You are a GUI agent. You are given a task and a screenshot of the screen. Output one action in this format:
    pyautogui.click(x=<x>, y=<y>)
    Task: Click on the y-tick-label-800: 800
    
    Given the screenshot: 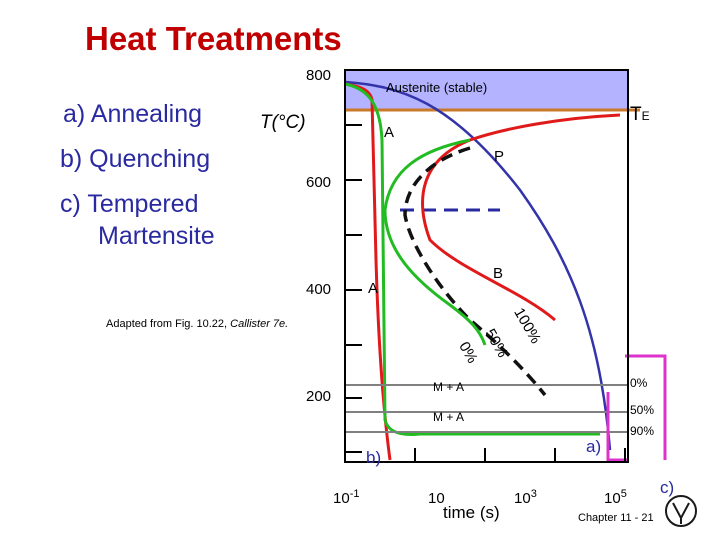 What is the action you would take?
    pyautogui.click(x=319, y=75)
    